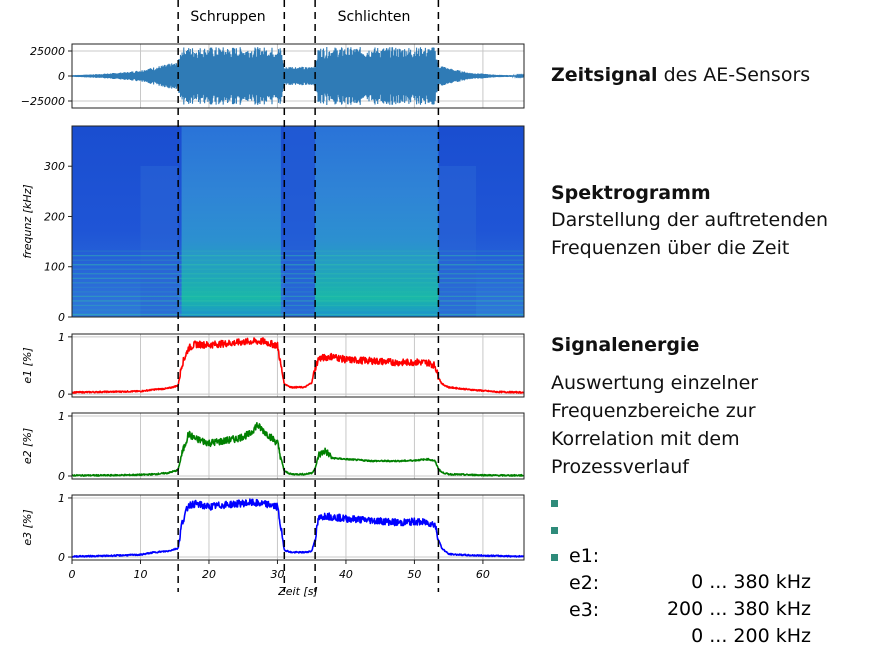  What do you see at coordinates (645, 439) in the screenshot?
I see `signalenergie-desc-3: Korrelation mit dem` at bounding box center [645, 439].